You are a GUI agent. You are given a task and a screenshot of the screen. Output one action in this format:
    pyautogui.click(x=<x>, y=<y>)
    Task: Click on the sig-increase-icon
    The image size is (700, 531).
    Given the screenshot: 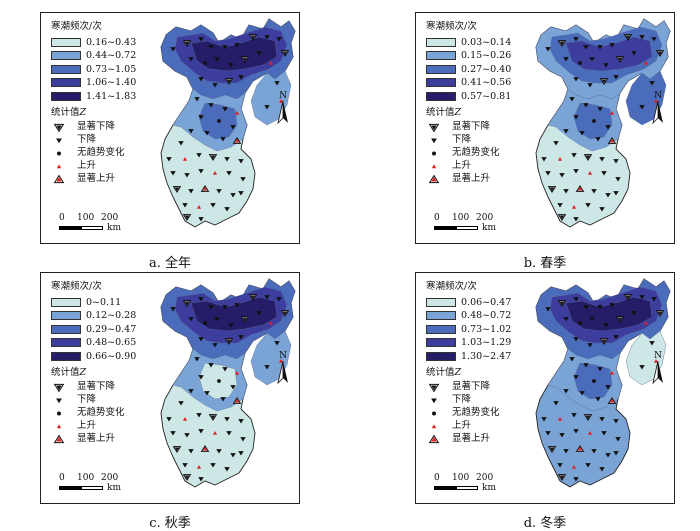 What is the action you would take?
    pyautogui.click(x=59, y=178)
    